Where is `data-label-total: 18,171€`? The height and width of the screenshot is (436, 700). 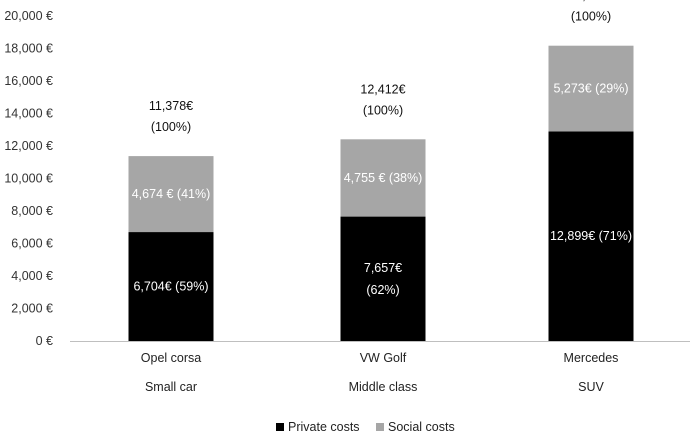 data-label-total: 18,171€ is located at coordinates (590, 1).